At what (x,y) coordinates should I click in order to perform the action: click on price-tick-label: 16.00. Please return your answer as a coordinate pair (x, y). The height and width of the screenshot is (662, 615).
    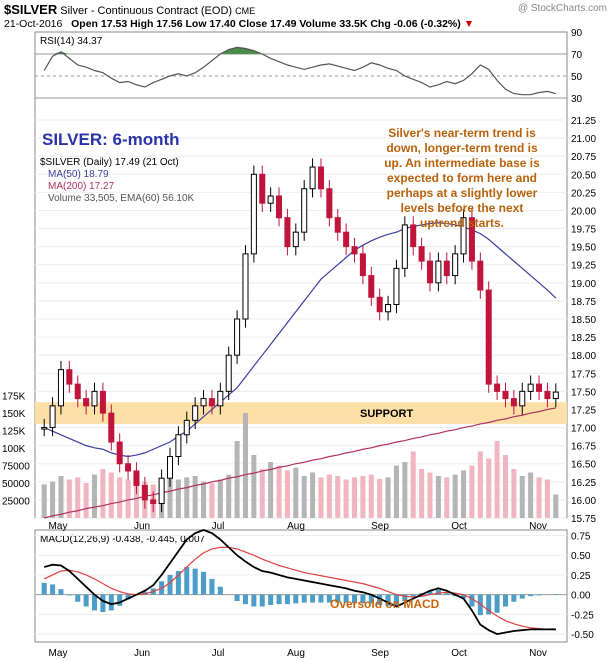
    Looking at the image, I should click on (583, 501).